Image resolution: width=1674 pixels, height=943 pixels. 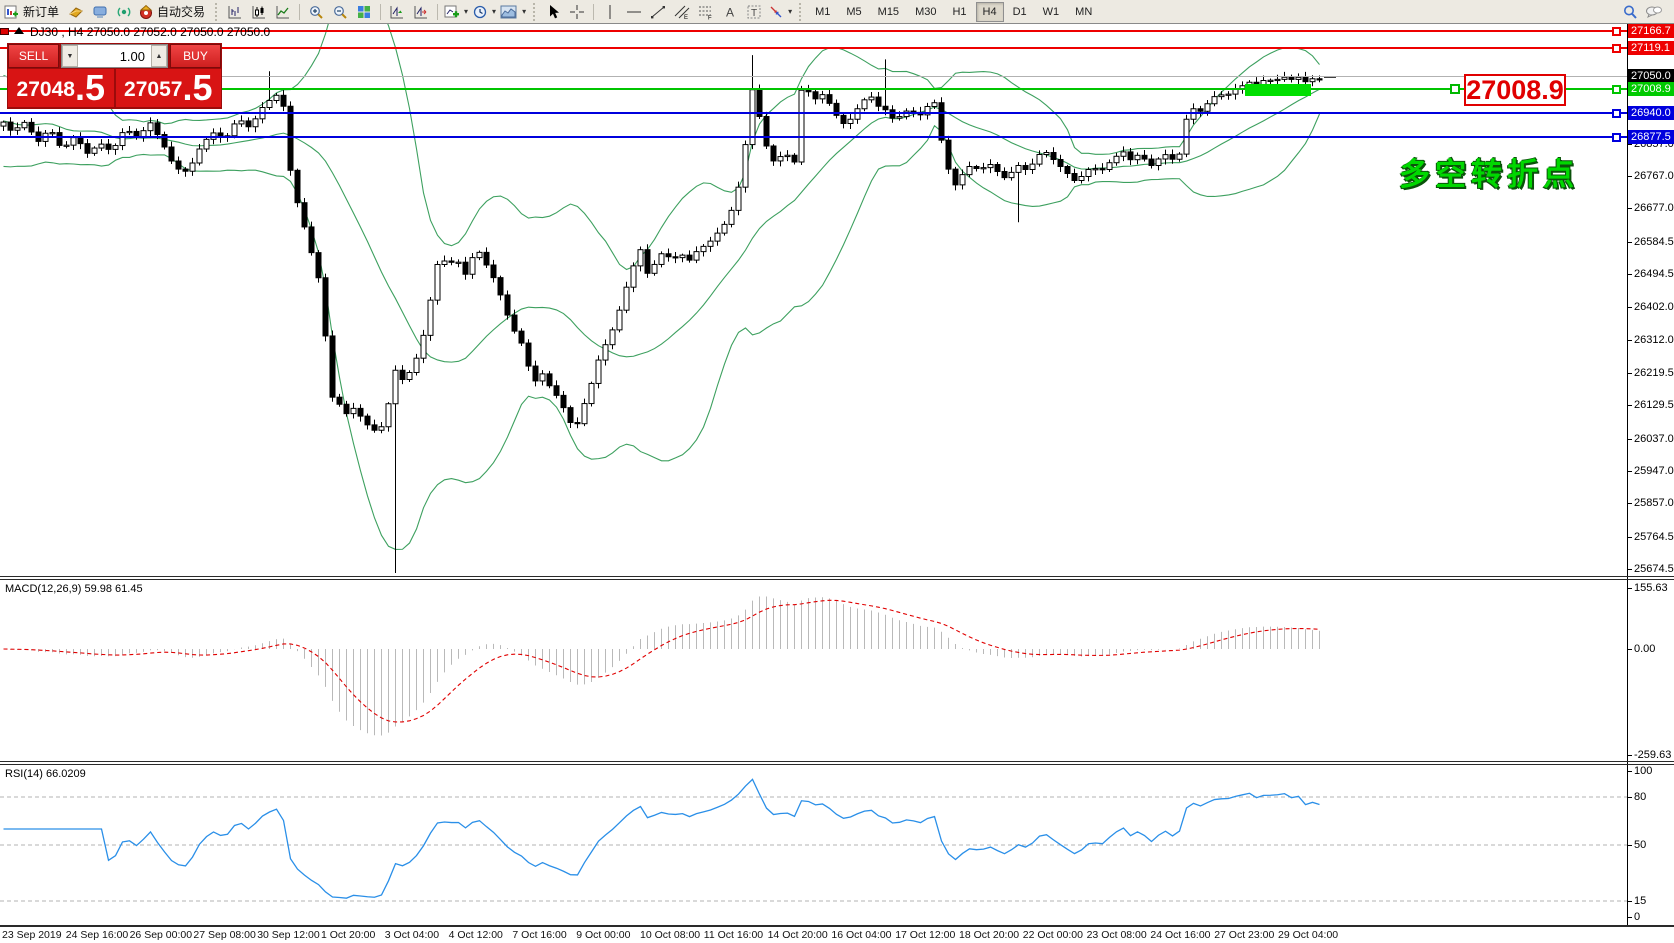 I want to click on buy-button: BUY, so click(x=195, y=56).